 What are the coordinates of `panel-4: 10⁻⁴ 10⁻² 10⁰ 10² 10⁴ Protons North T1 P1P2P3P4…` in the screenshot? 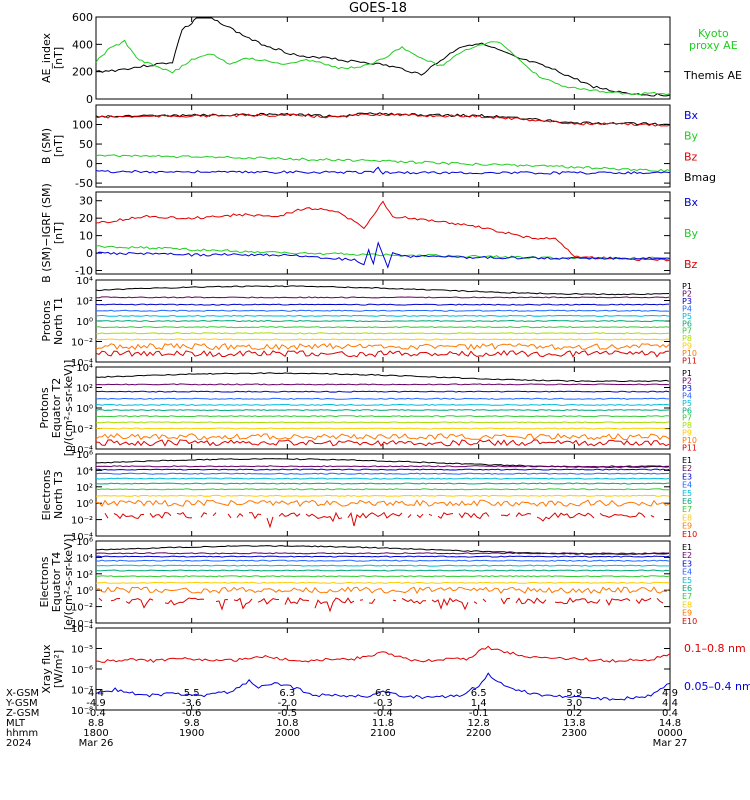 It's located at (368, 322).